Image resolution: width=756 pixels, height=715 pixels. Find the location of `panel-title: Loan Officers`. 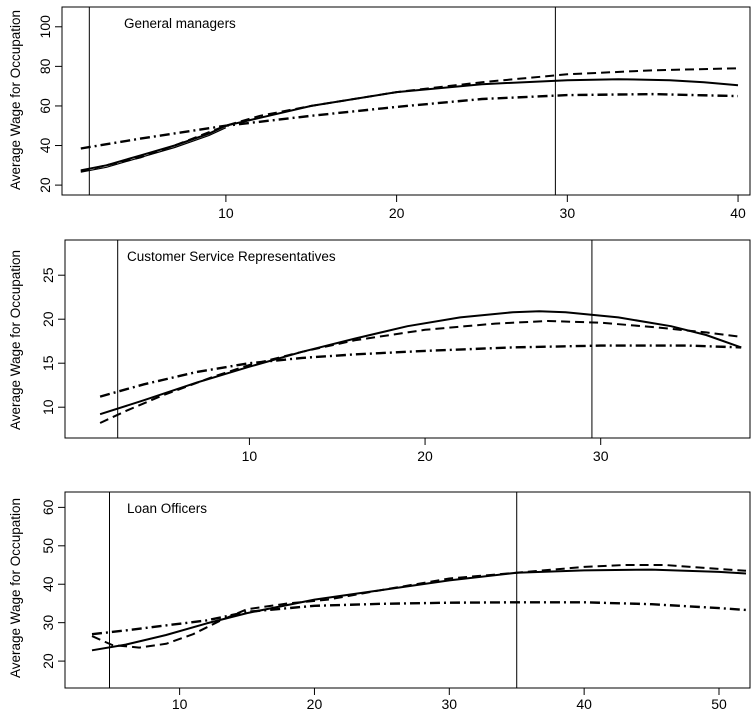

panel-title: Loan Officers is located at coordinates (167, 508).